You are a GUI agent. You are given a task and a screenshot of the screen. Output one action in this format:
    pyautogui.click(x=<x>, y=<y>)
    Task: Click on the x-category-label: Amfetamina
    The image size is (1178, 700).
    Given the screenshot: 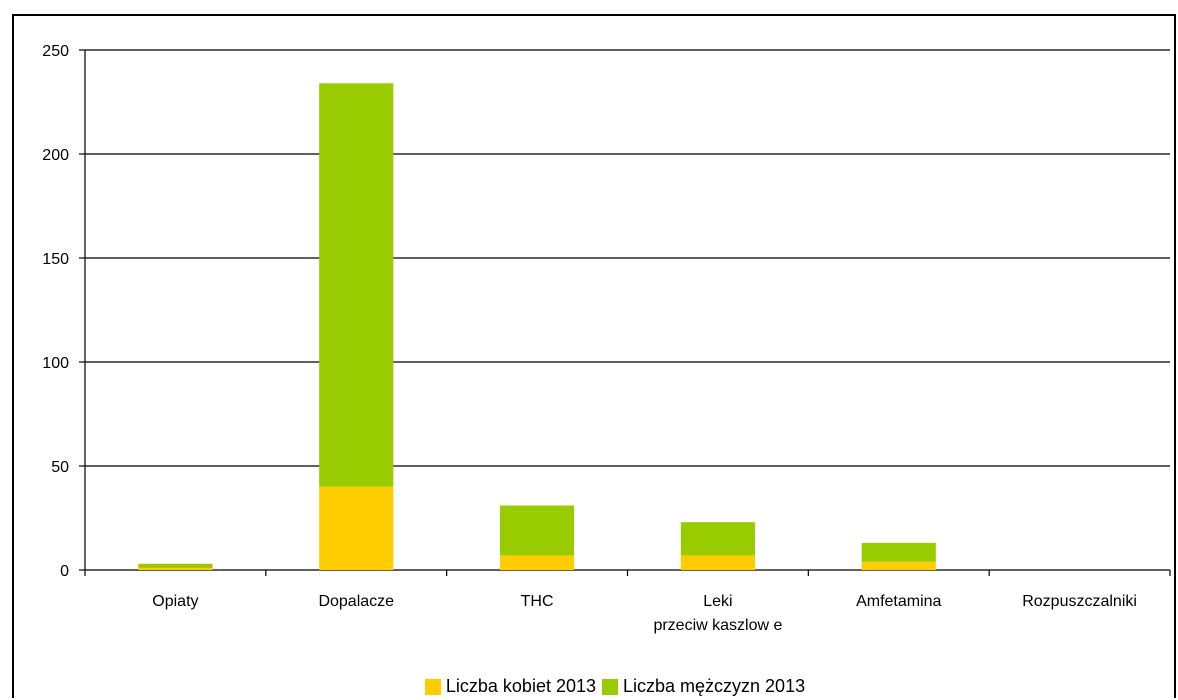 What is the action you would take?
    pyautogui.click(x=898, y=601)
    